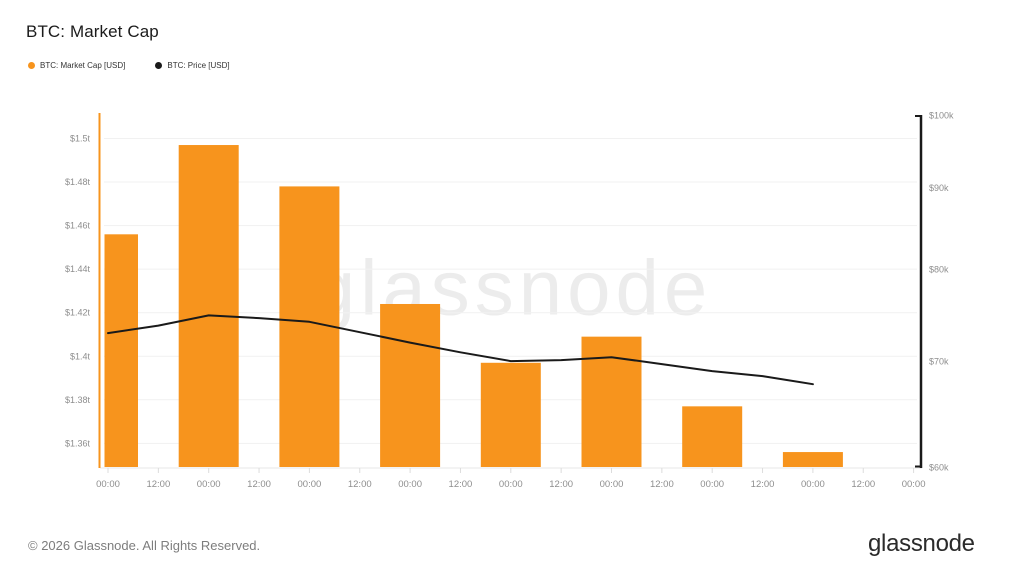 This screenshot has height=576, width=1024. I want to click on right-axis-tick-label: $70k, so click(939, 362).